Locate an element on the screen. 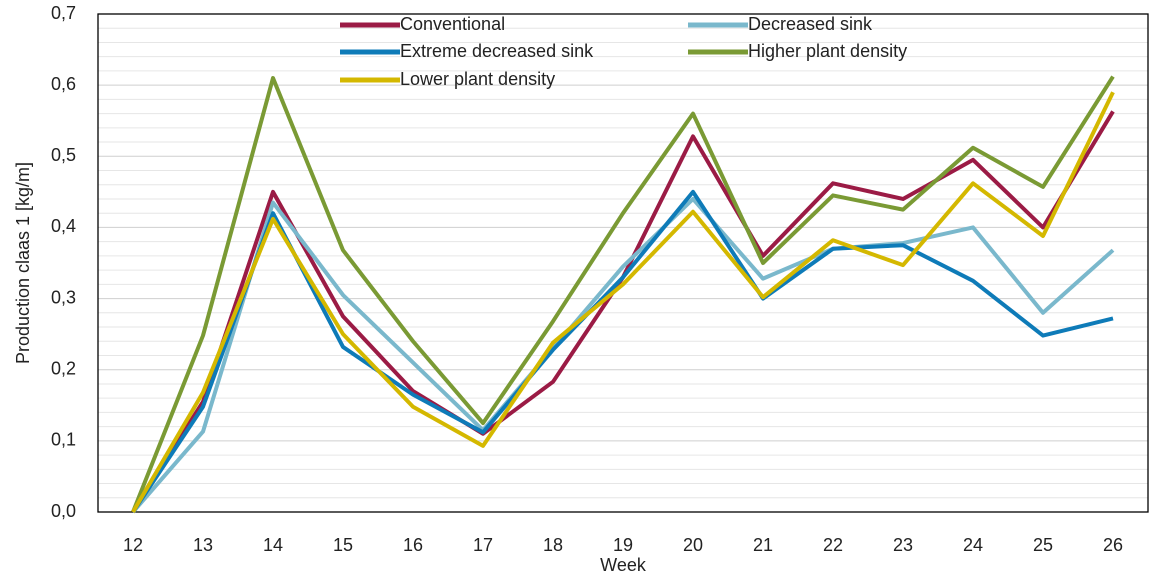 The height and width of the screenshot is (581, 1159). y-tick-label: 0,2 is located at coordinates (63, 368).